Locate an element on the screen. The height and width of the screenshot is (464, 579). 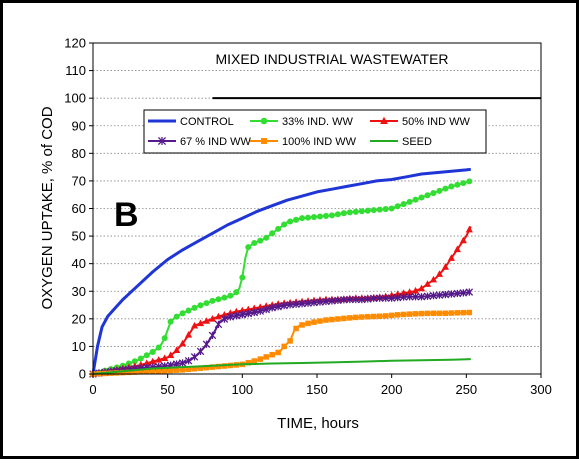
panel-label: B is located at coordinates (126, 215).